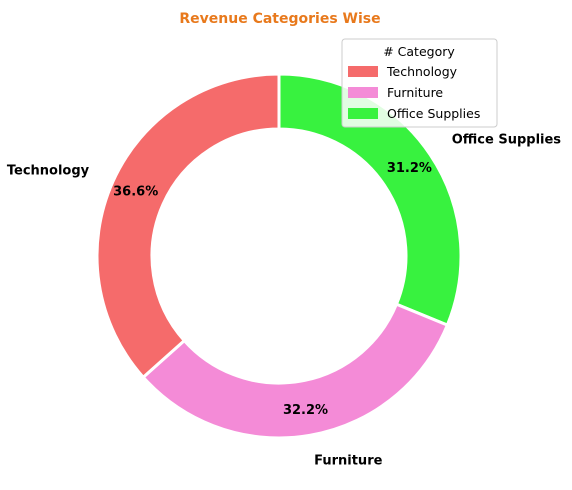 This screenshot has height=490, width=572. I want to click on legend-label-furniture: Furniture, so click(415, 92).